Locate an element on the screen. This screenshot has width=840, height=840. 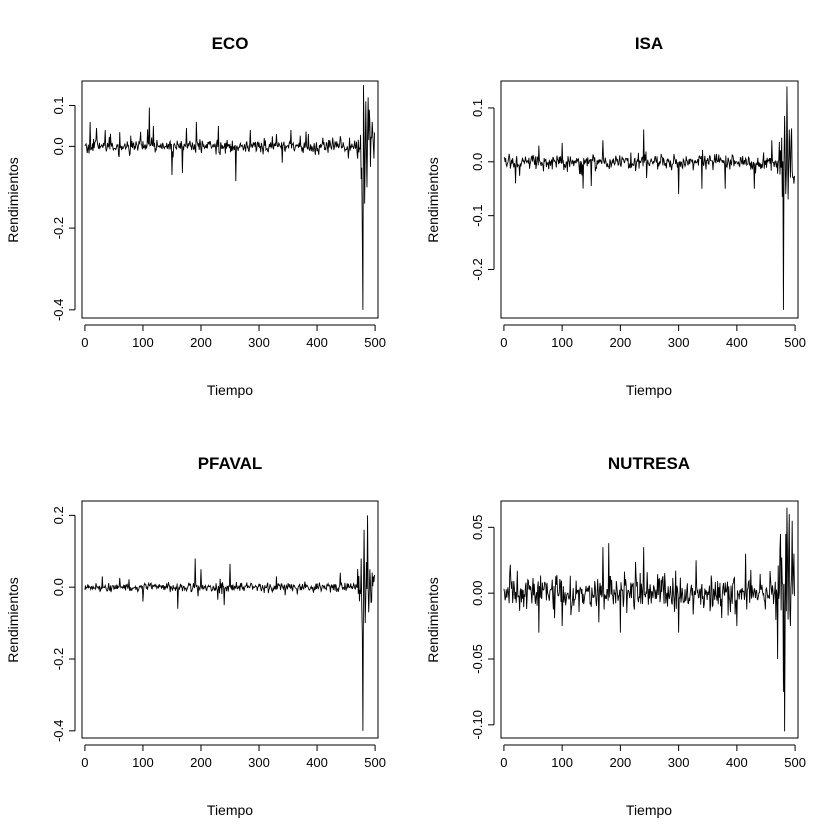
y-tick-label: 0.05 is located at coordinates (477, 527).